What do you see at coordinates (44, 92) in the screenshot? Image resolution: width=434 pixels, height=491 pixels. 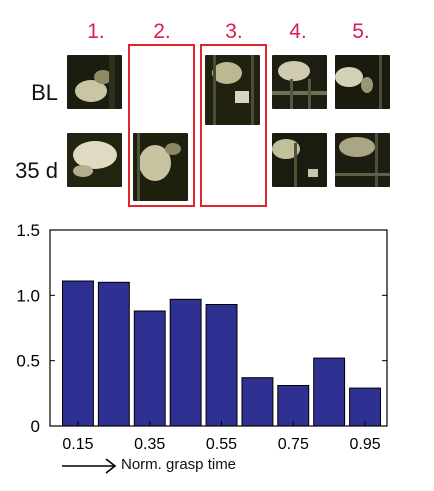 I see `row-label-bl: BL` at bounding box center [44, 92].